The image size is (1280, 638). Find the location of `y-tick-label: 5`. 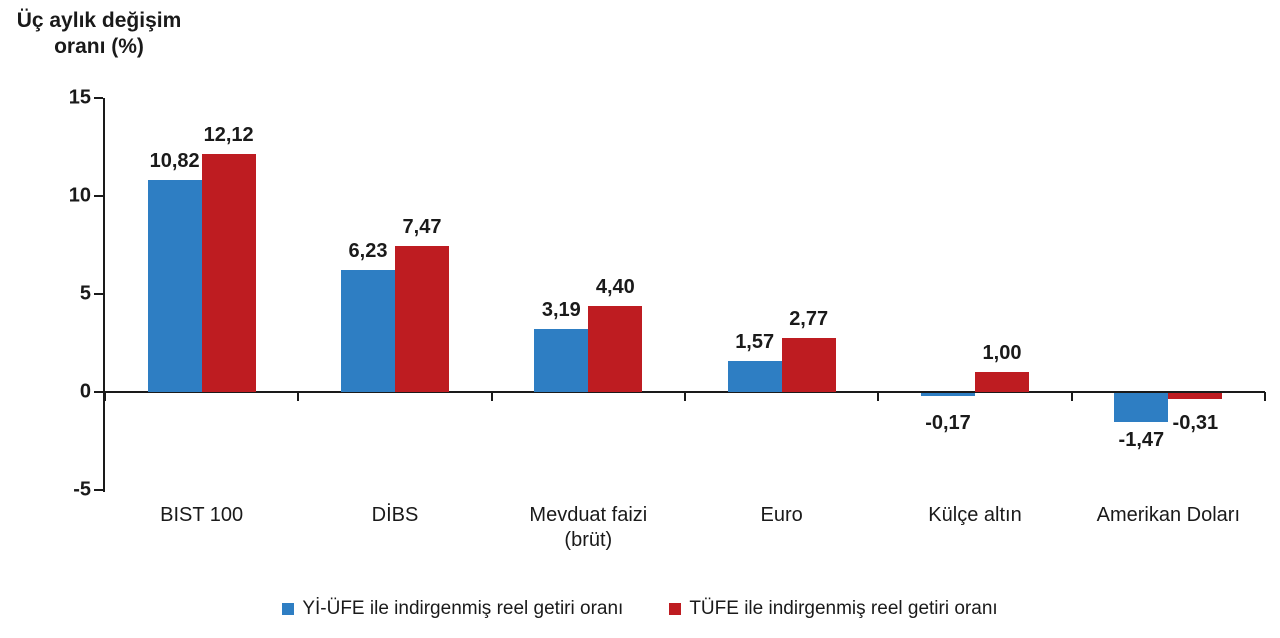

y-tick-label: 5 is located at coordinates (85, 293).